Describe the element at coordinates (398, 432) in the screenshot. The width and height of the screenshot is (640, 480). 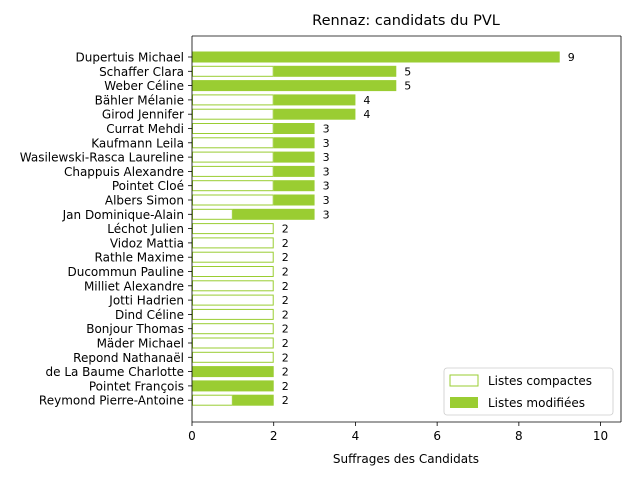
I see `x-axis-ticks: 0 2 4 6 8 10` at that location.